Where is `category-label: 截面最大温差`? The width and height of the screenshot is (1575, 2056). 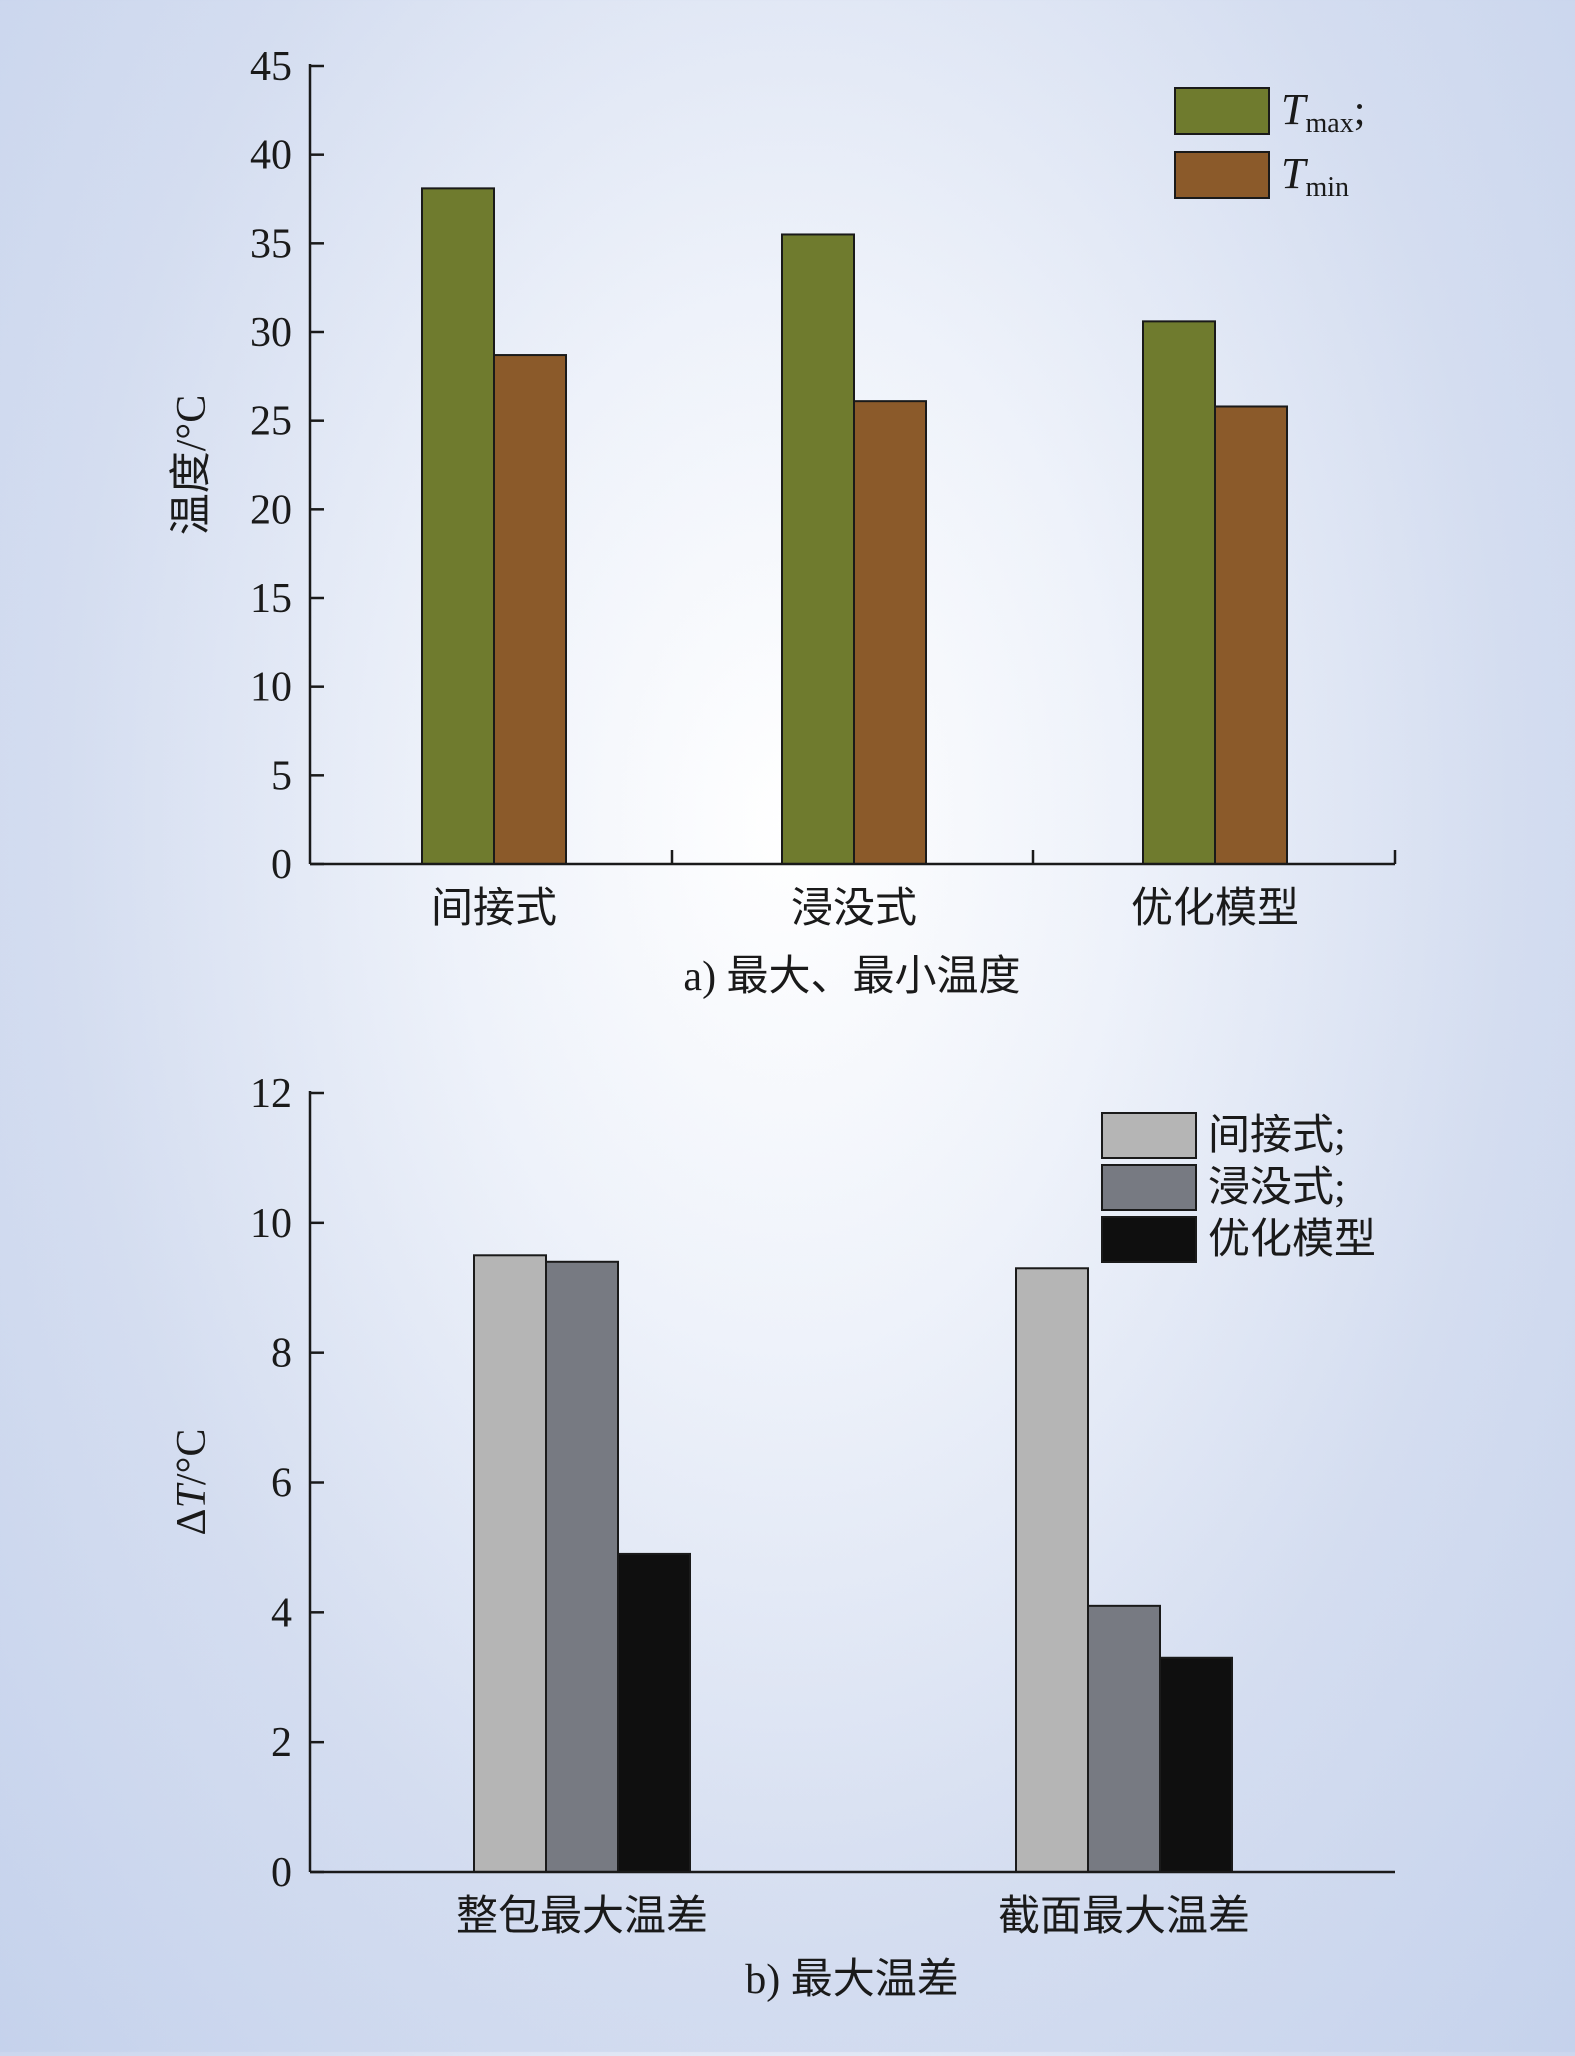
category-label: 截面最大温差 is located at coordinates (1124, 1917).